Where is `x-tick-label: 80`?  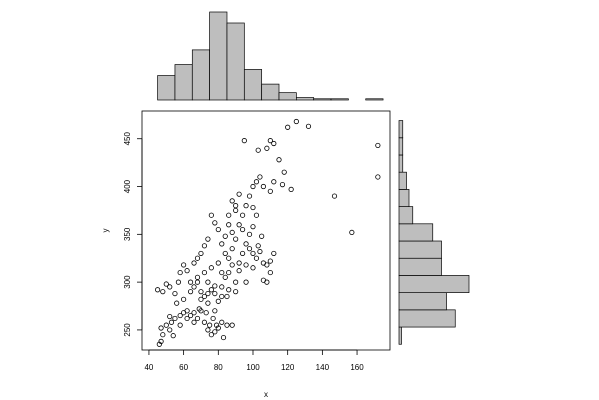 x-tick-label: 80 is located at coordinates (218, 367).